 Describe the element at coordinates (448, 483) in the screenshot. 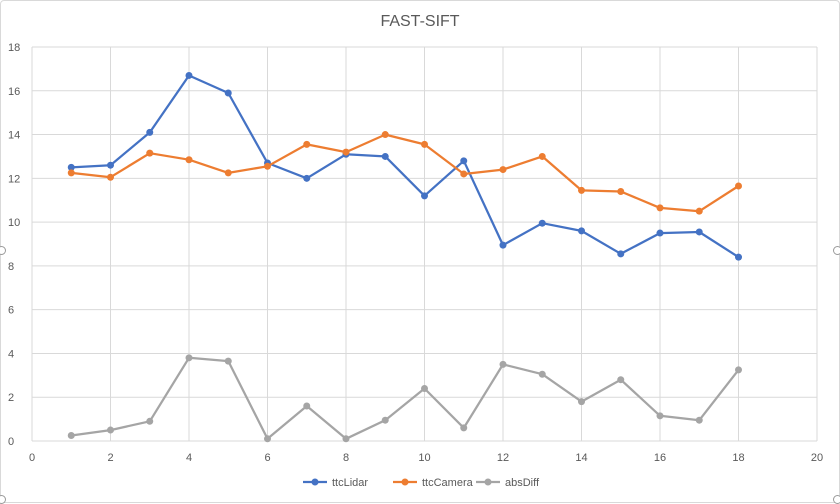

I see `legend-label-ttccamera: ttcCamera` at that location.